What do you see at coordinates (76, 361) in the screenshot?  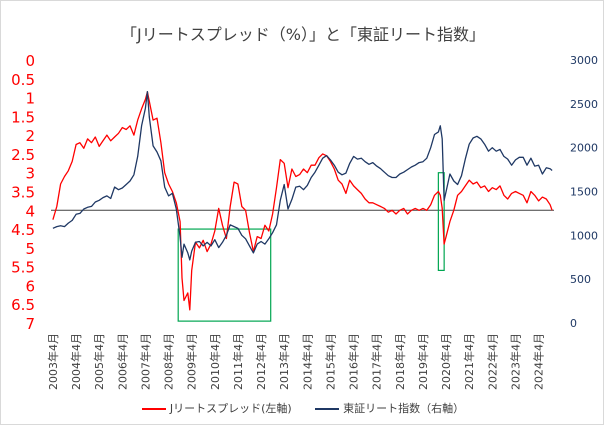 I see `x-axis-tick-1: 2004年4月` at bounding box center [76, 361].